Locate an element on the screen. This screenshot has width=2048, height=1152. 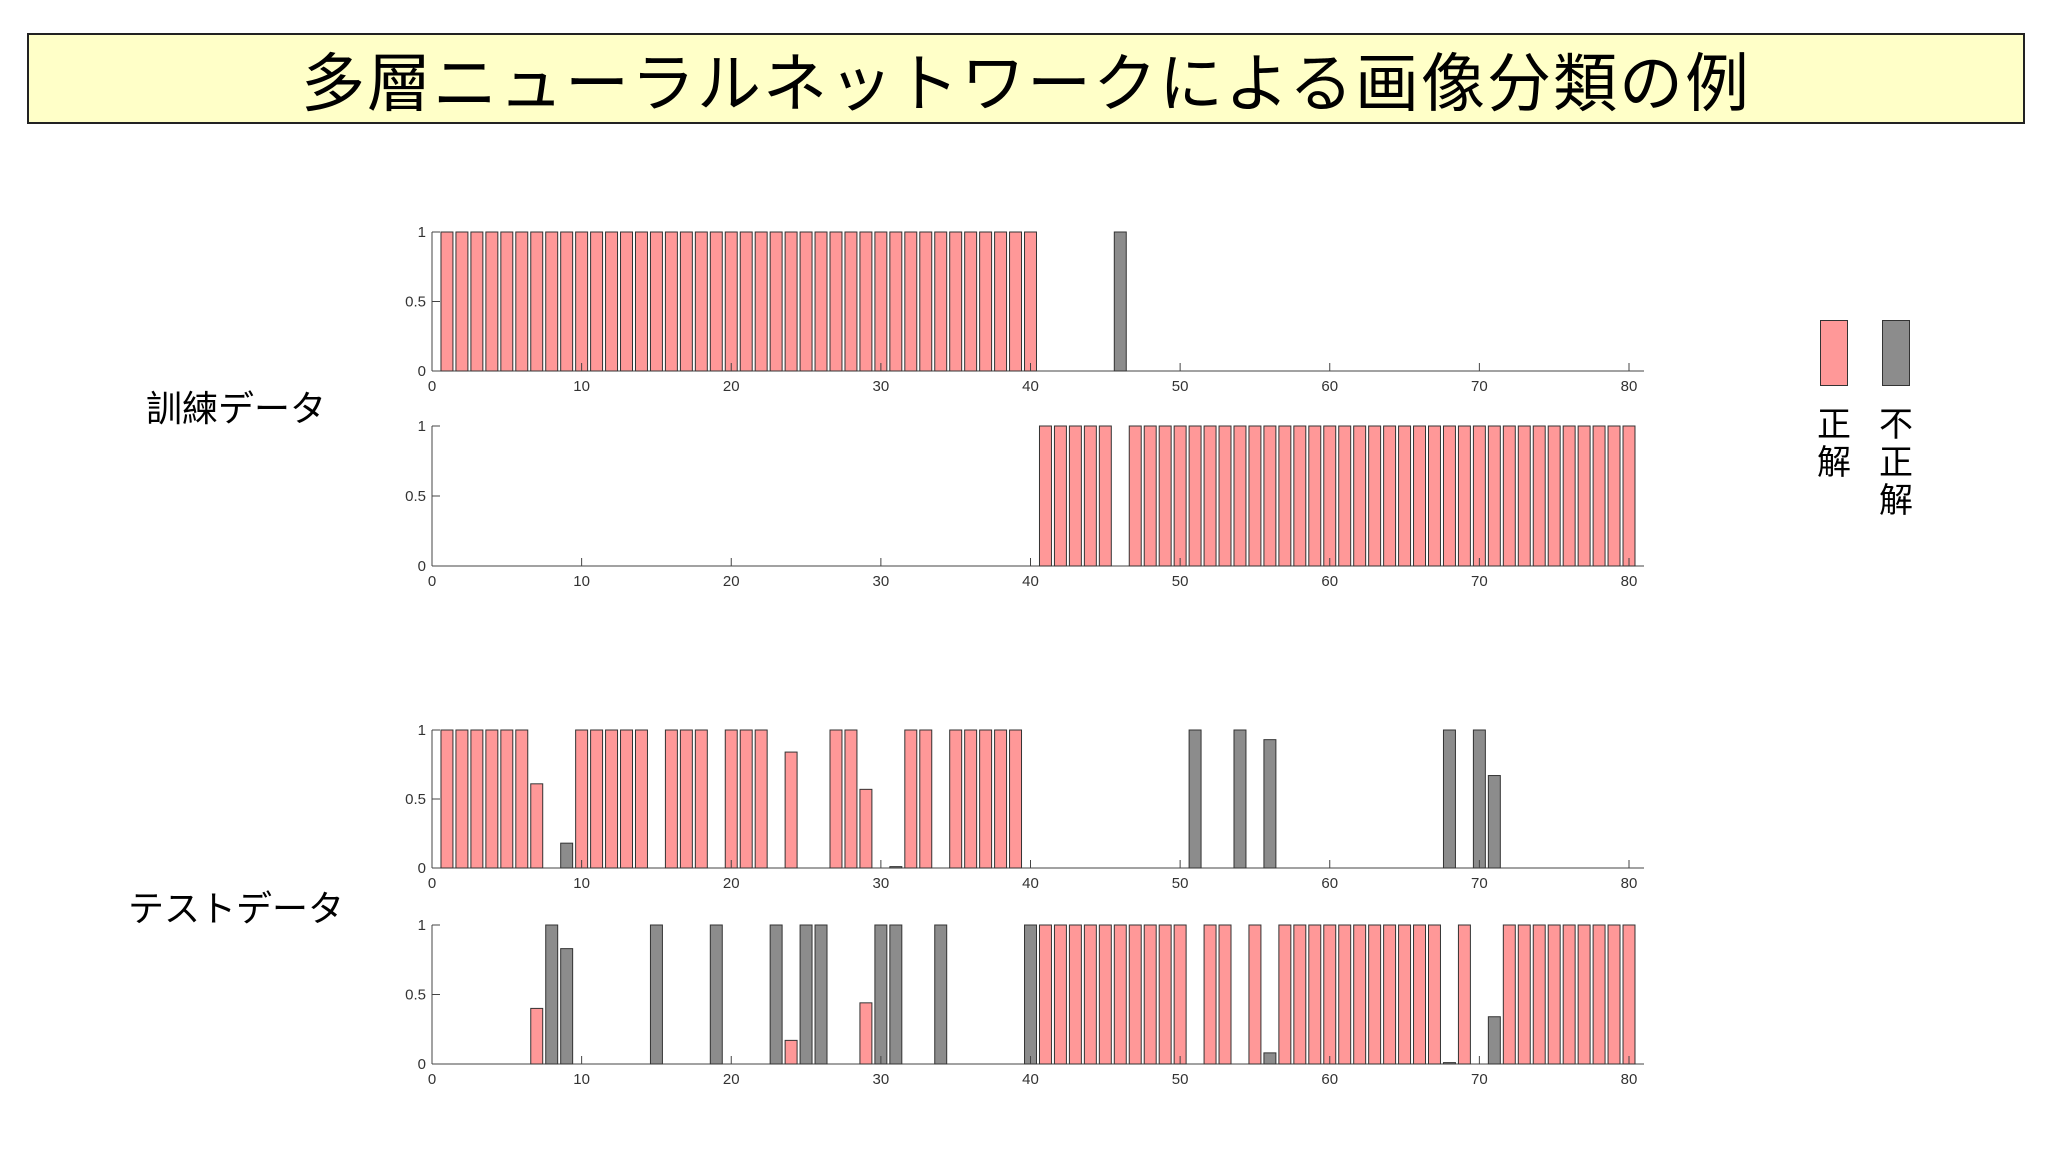
y-tick-label-0: 0 is located at coordinates (422, 868).